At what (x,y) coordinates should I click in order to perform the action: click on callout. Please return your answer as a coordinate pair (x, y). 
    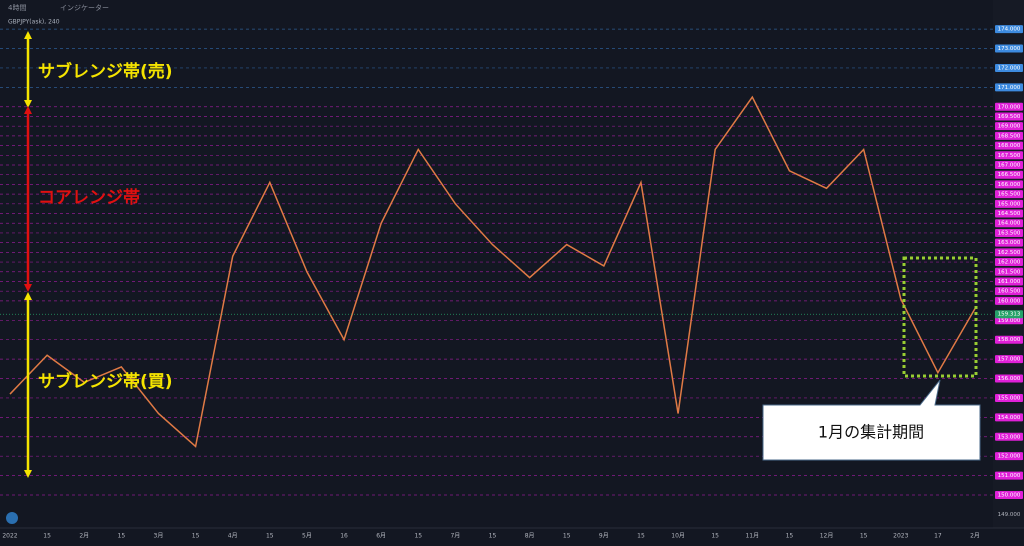
    Looking at the image, I should click on (871, 420).